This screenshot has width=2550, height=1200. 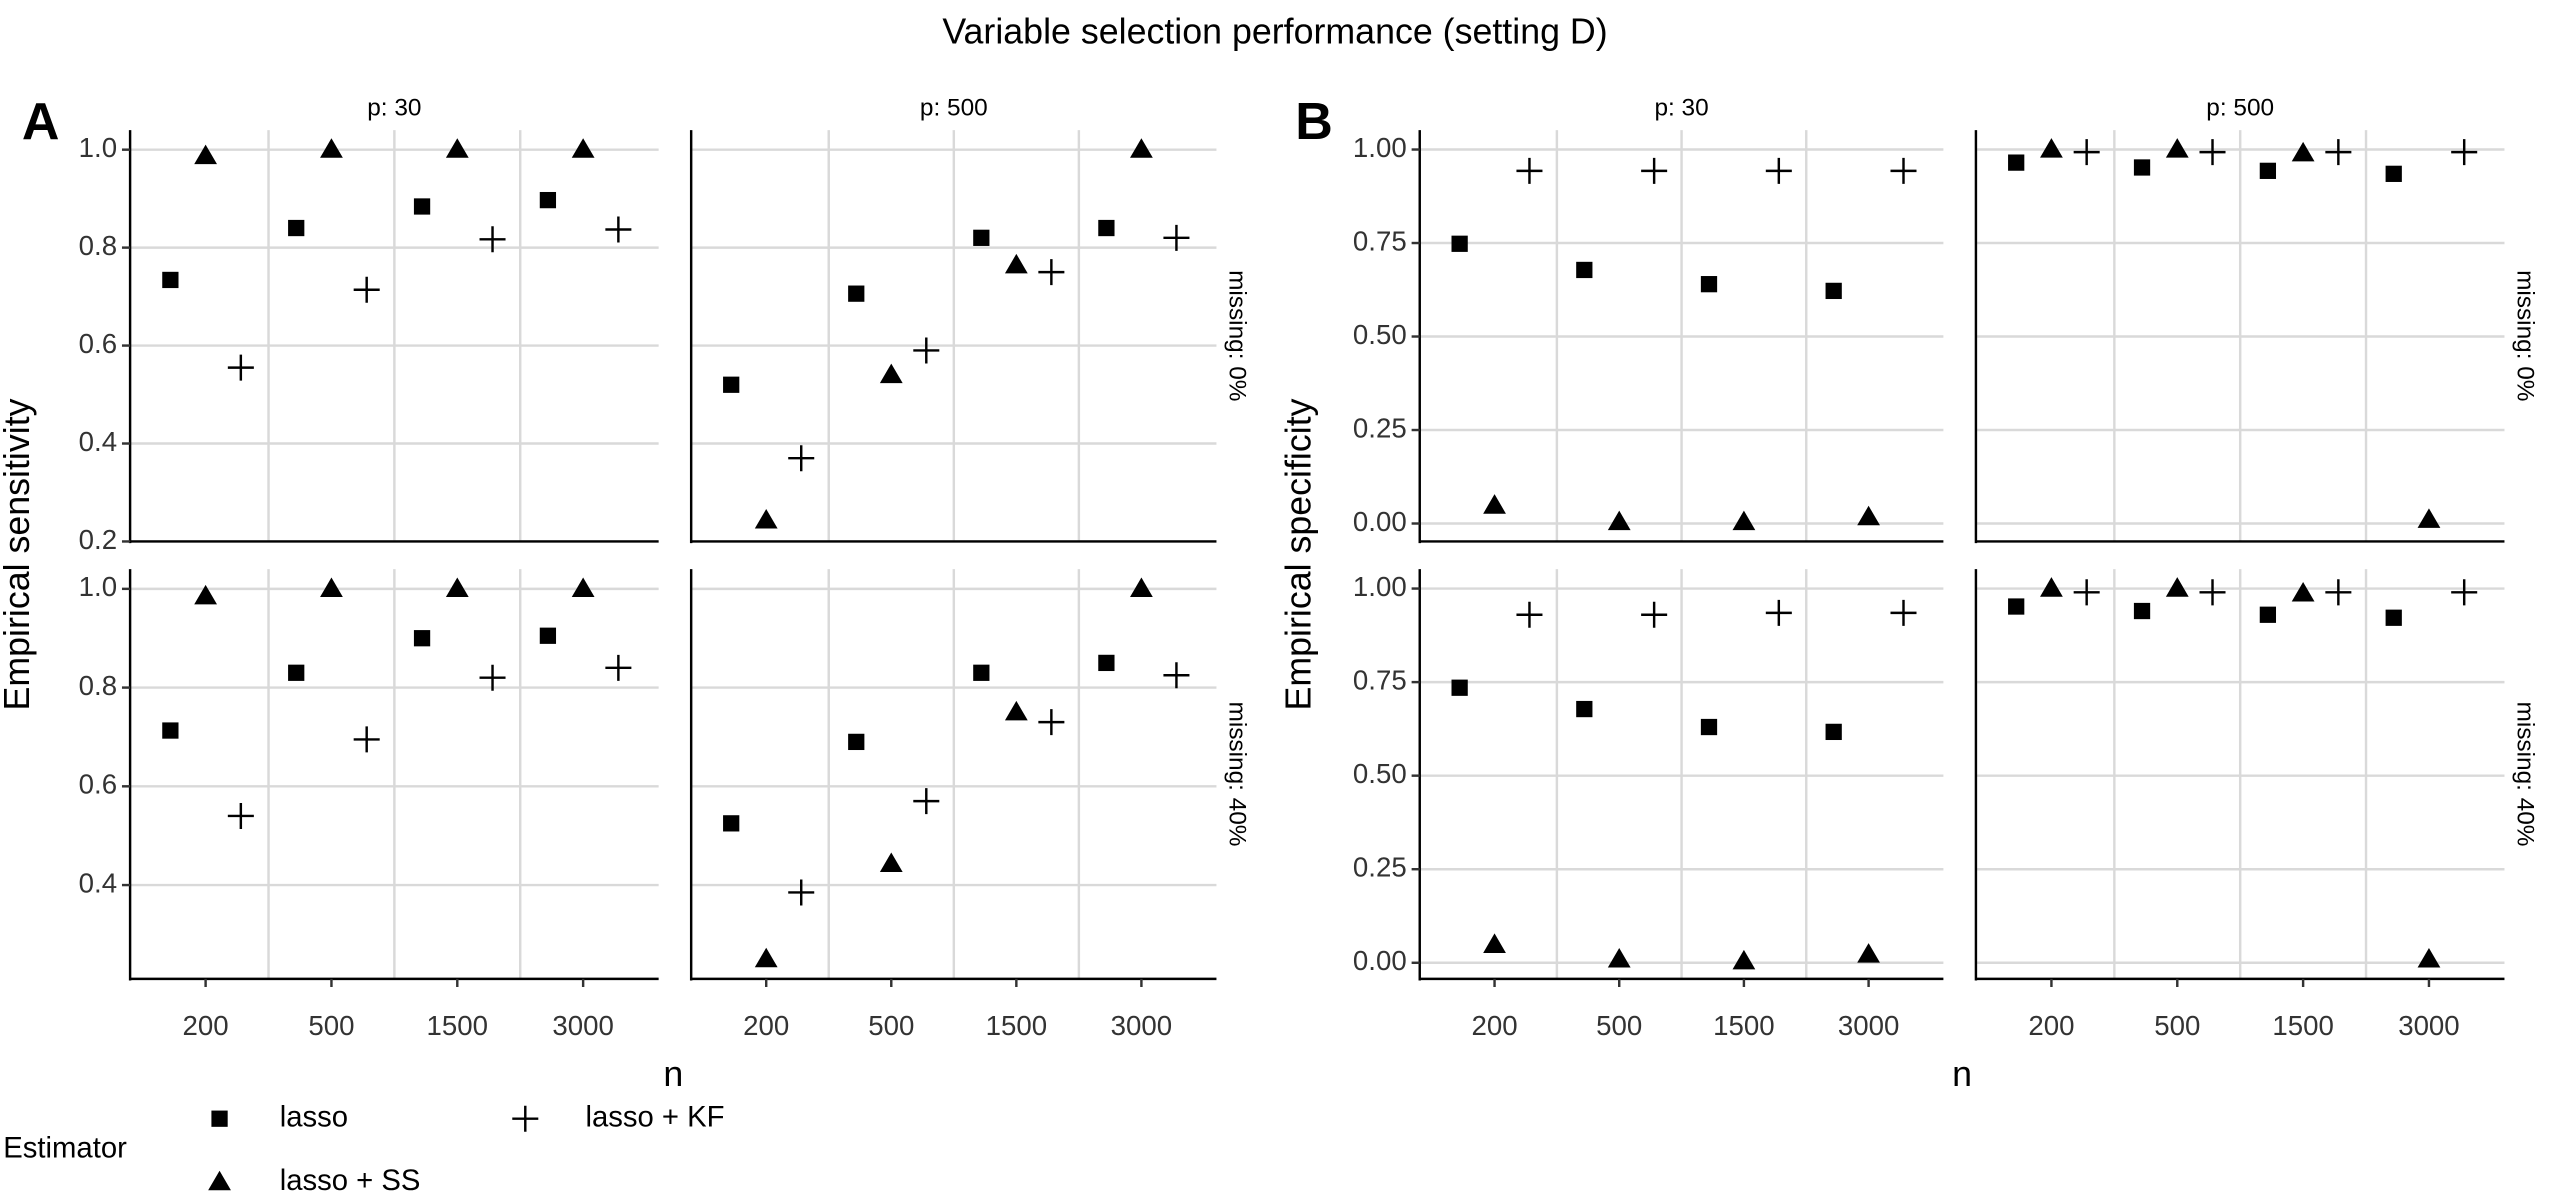 What do you see at coordinates (98, 539) in the screenshot?
I see `y-tick-label: 0.2` at bounding box center [98, 539].